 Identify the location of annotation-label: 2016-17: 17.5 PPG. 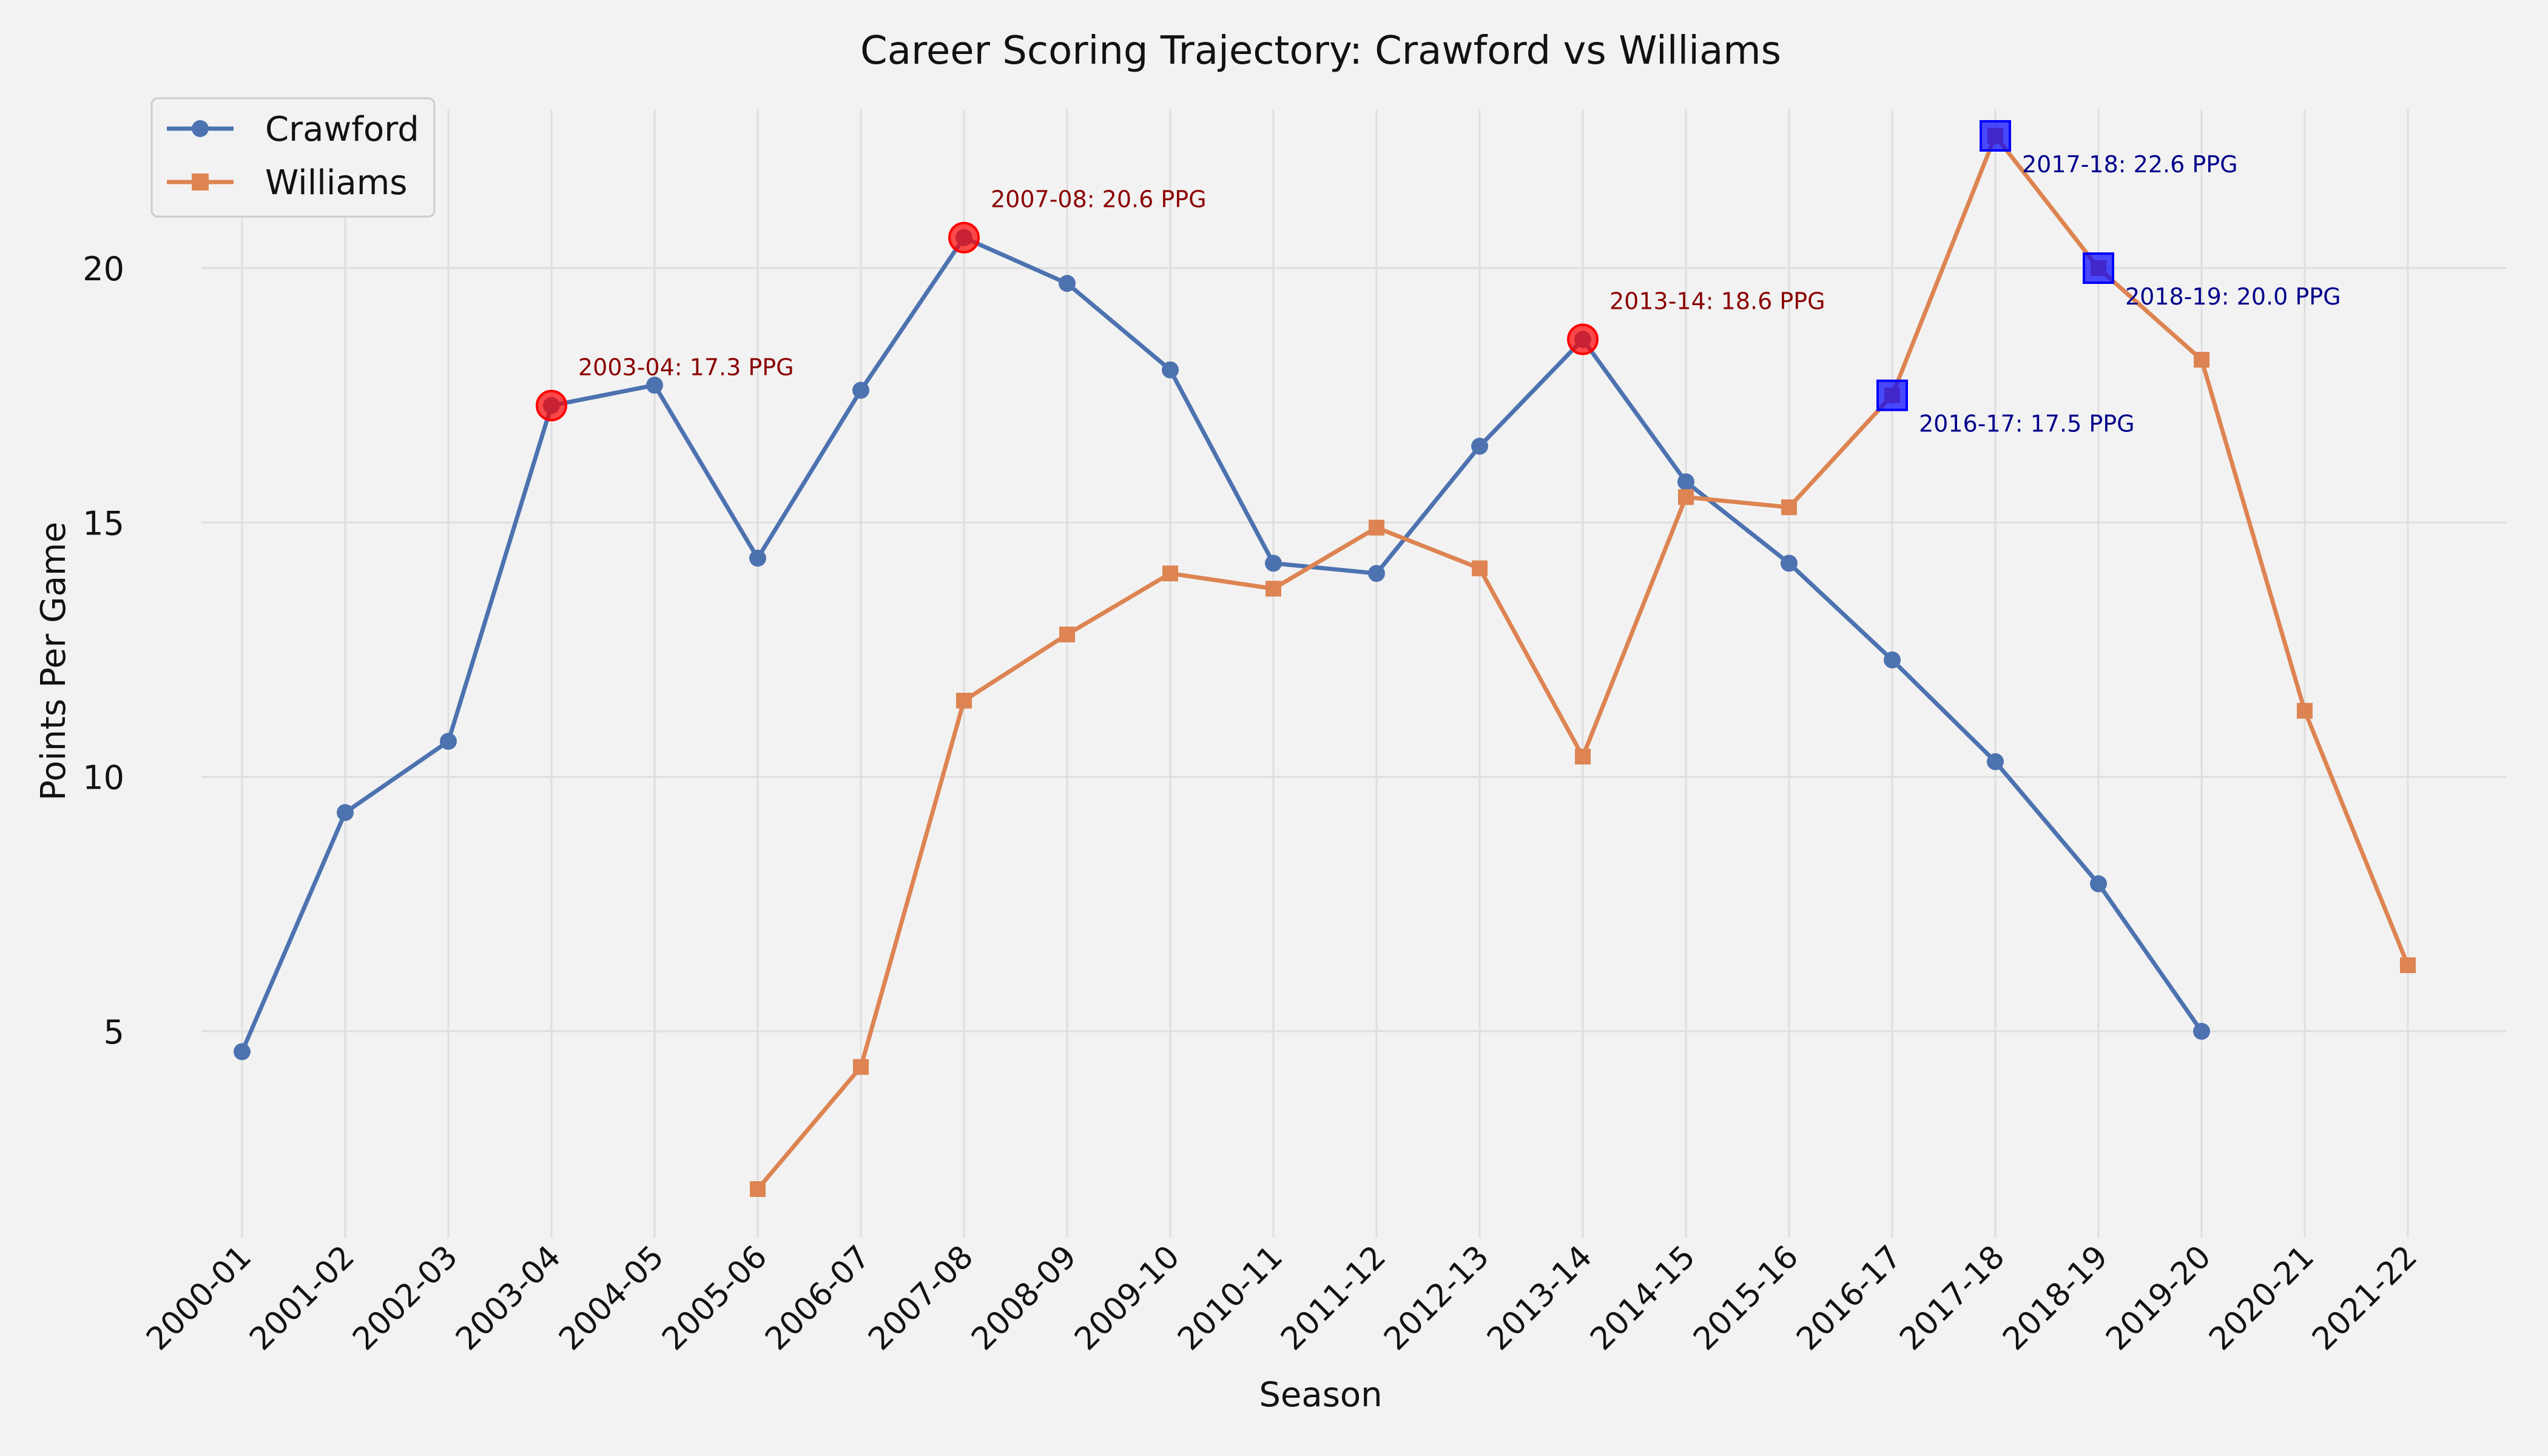
(2027, 424).